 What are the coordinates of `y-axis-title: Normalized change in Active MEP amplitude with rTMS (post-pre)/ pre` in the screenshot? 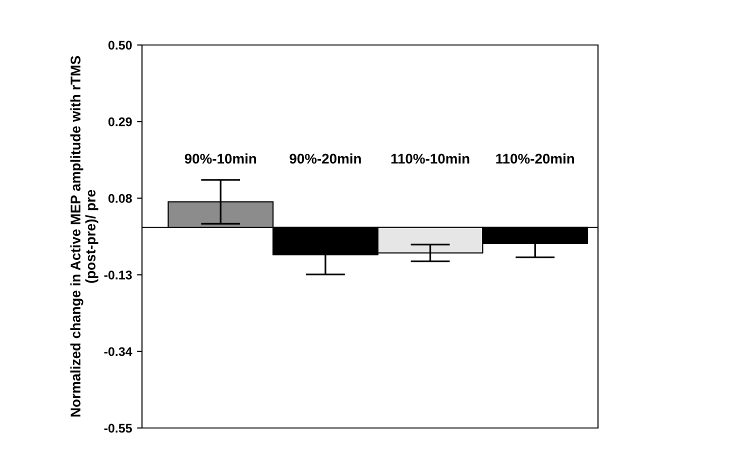 It's located at (84, 236).